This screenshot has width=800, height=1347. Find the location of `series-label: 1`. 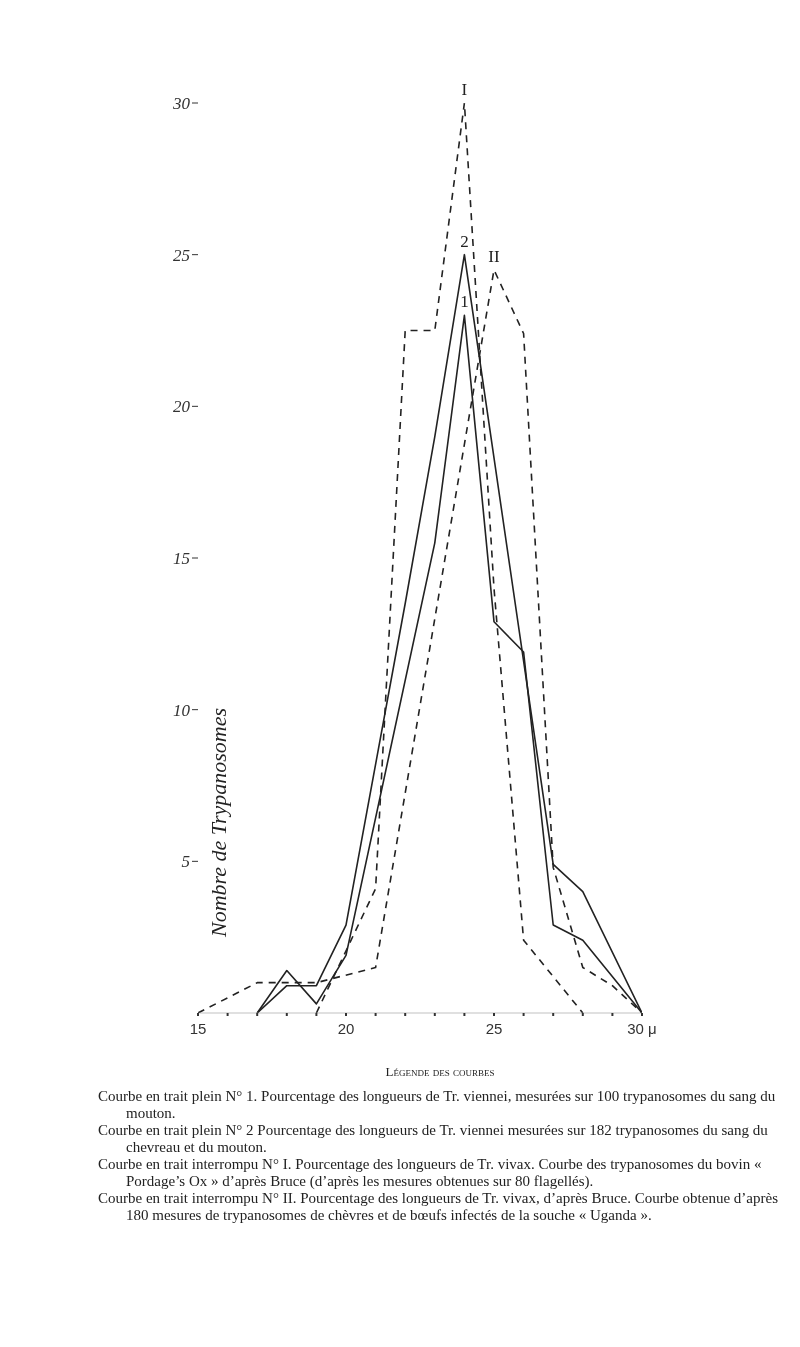

series-label: 1 is located at coordinates (464, 302).